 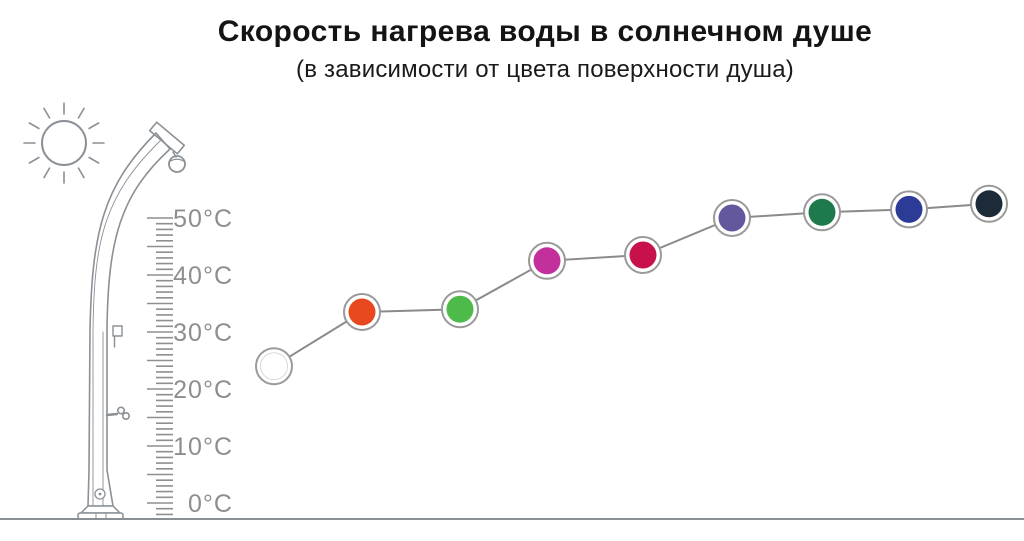 What do you see at coordinates (203, 390) in the screenshot?
I see `temp-label-20: 20°C` at bounding box center [203, 390].